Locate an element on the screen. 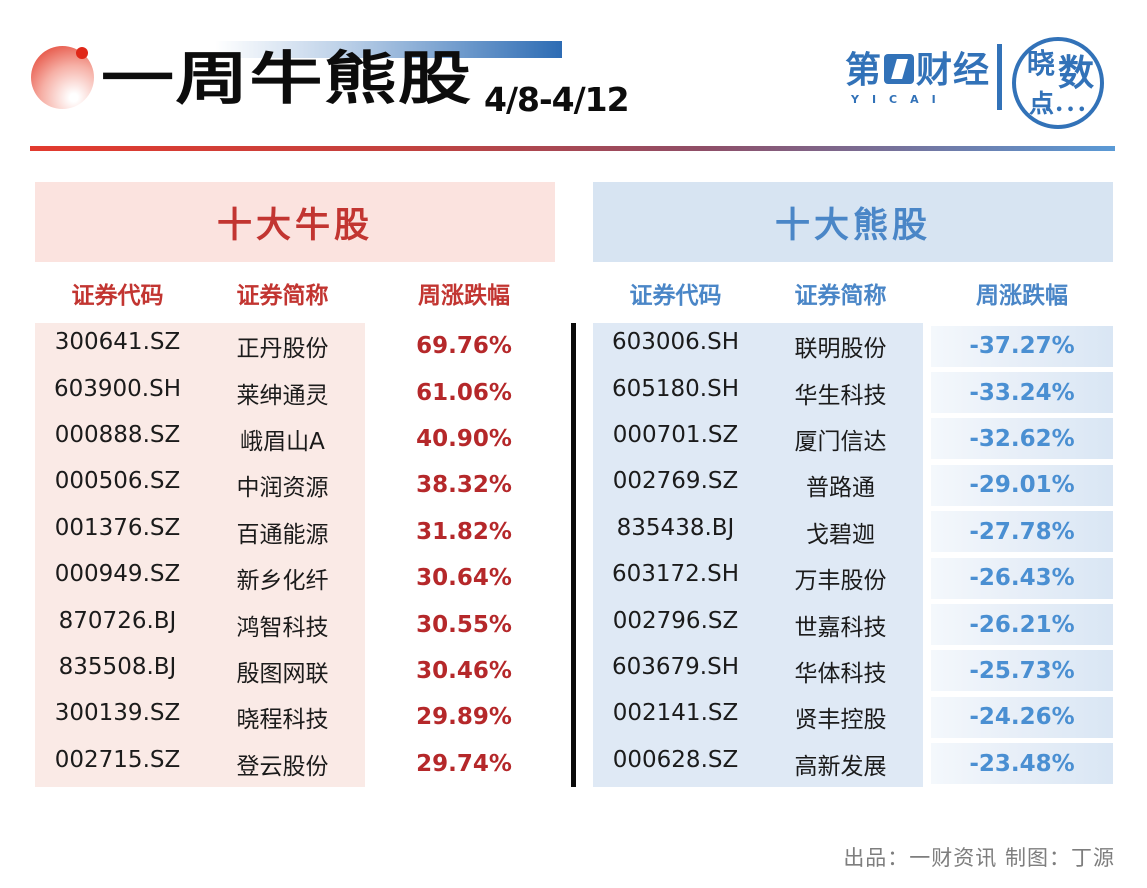  weekly-change-cell: 31.82% is located at coordinates (464, 531).